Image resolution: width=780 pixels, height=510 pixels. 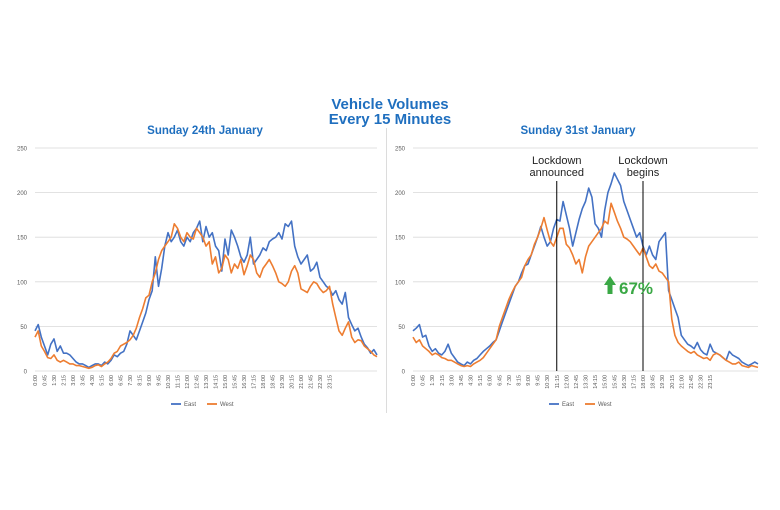 I want to click on main-title-line1: Vehicle Volumes, so click(x=390, y=104).